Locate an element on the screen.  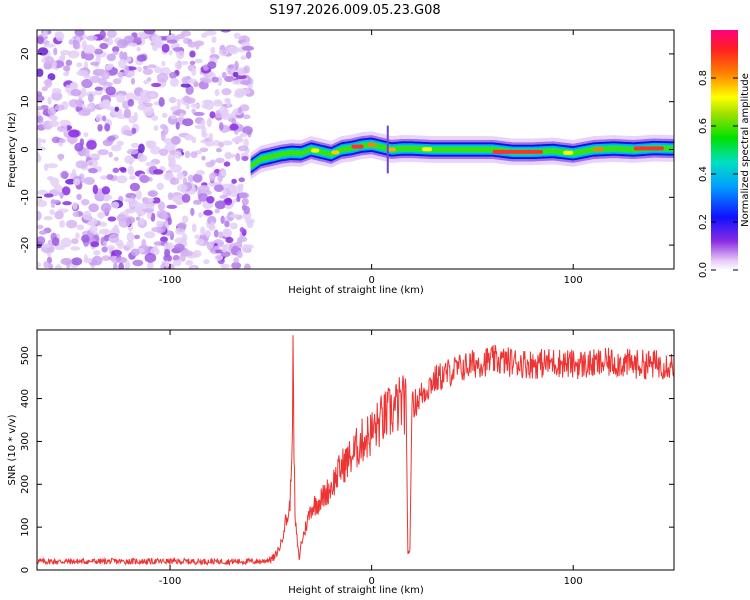
spectrogram-y-tick-label: 0 is located at coordinates (25, 149).